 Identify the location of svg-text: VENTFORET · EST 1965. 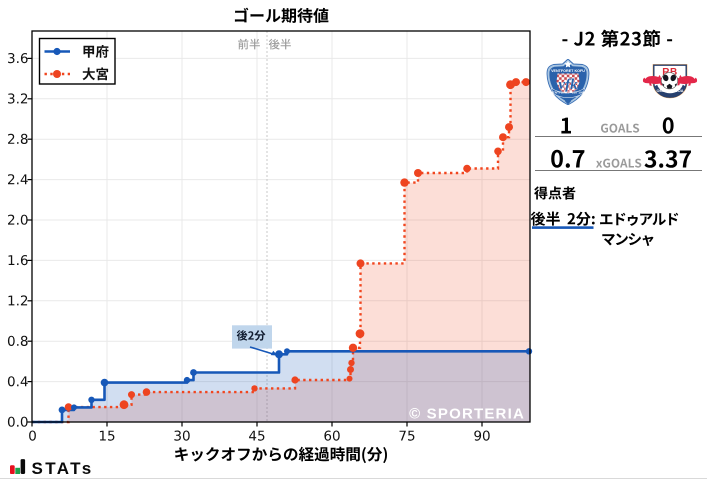
(567, 92).